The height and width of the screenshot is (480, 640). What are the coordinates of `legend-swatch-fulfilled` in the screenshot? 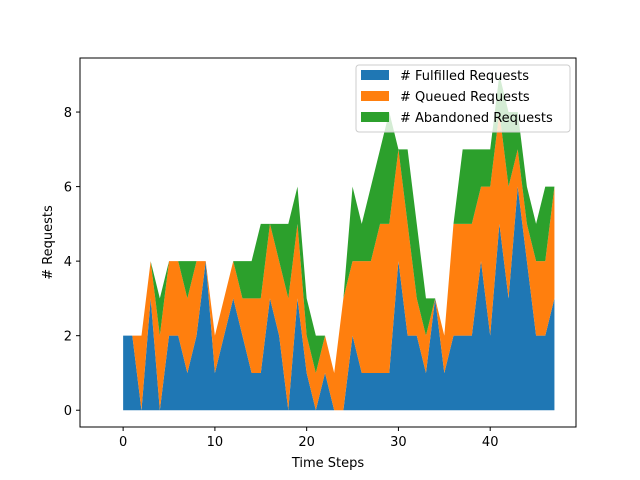 It's located at (375, 75).